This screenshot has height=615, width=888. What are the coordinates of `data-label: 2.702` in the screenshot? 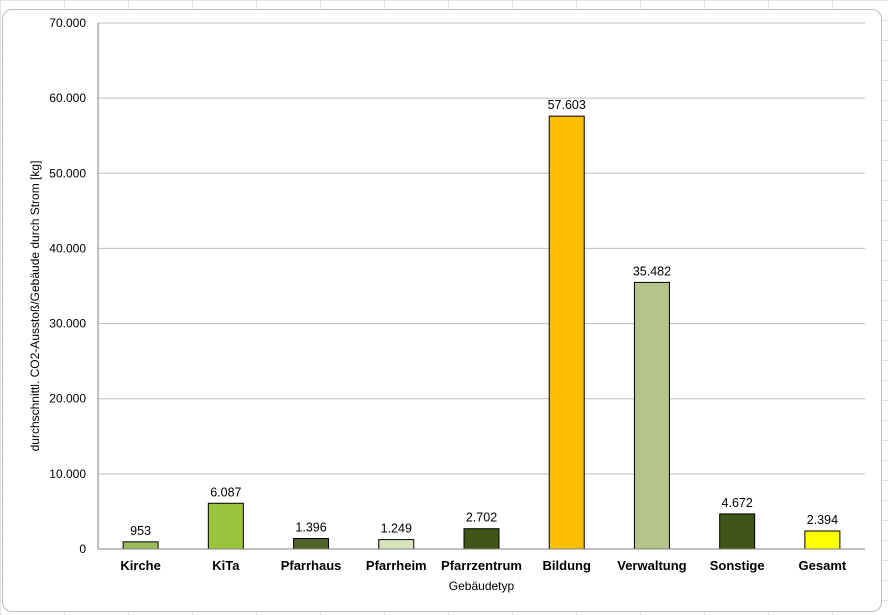 It's located at (481, 518).